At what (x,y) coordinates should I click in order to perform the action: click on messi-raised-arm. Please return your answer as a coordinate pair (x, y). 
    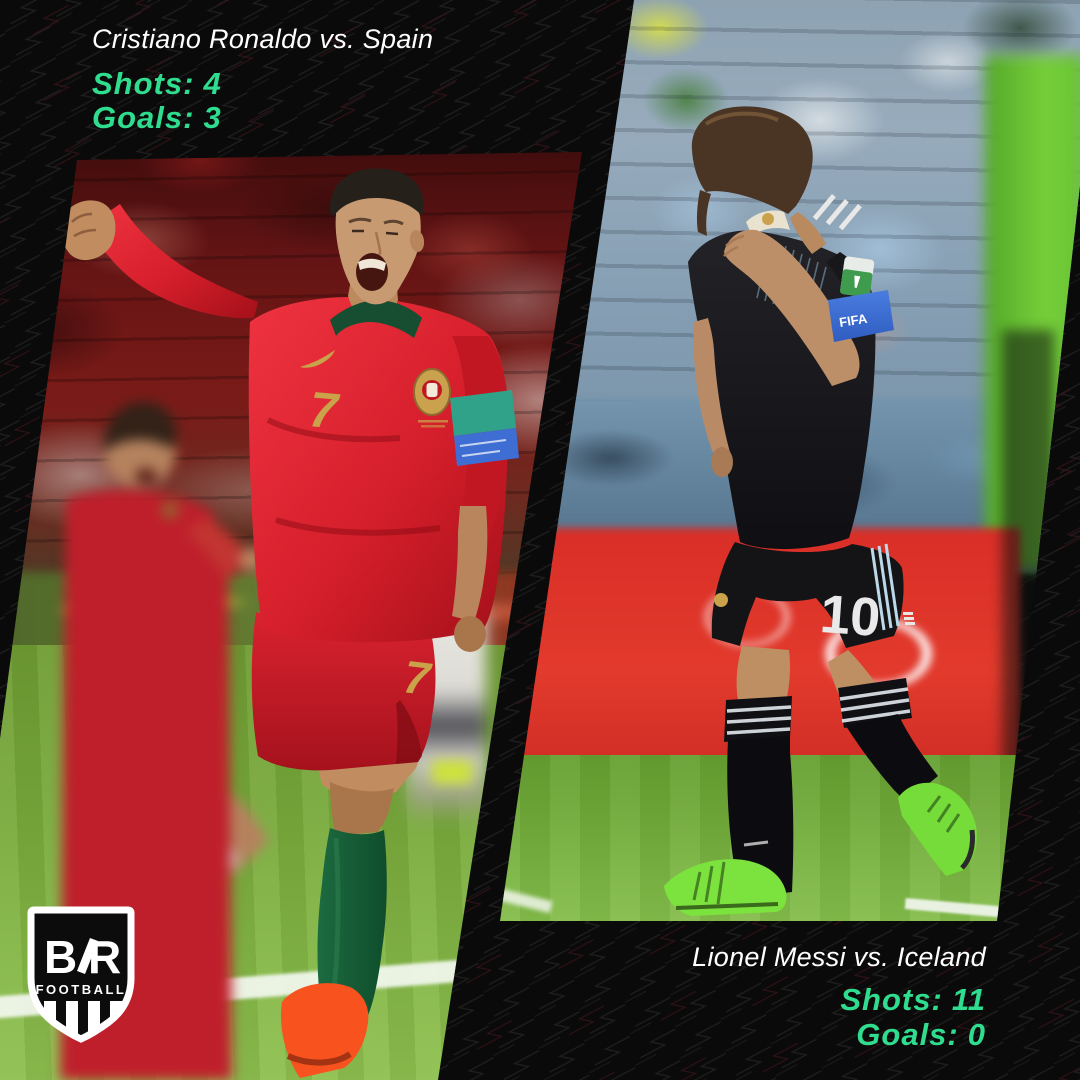
    Looking at the image, I should click on (792, 307).